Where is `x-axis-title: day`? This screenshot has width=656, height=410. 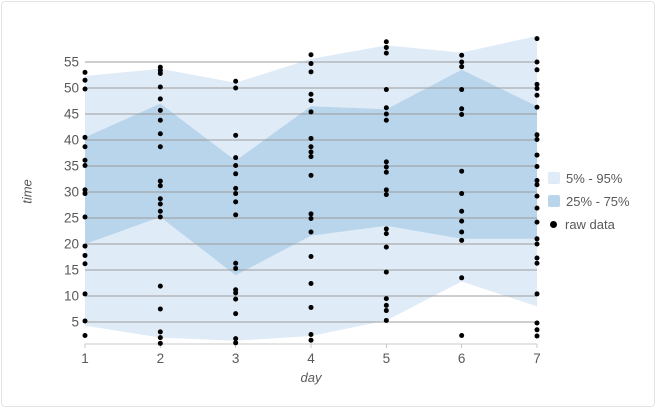 x-axis-title: day is located at coordinates (311, 377).